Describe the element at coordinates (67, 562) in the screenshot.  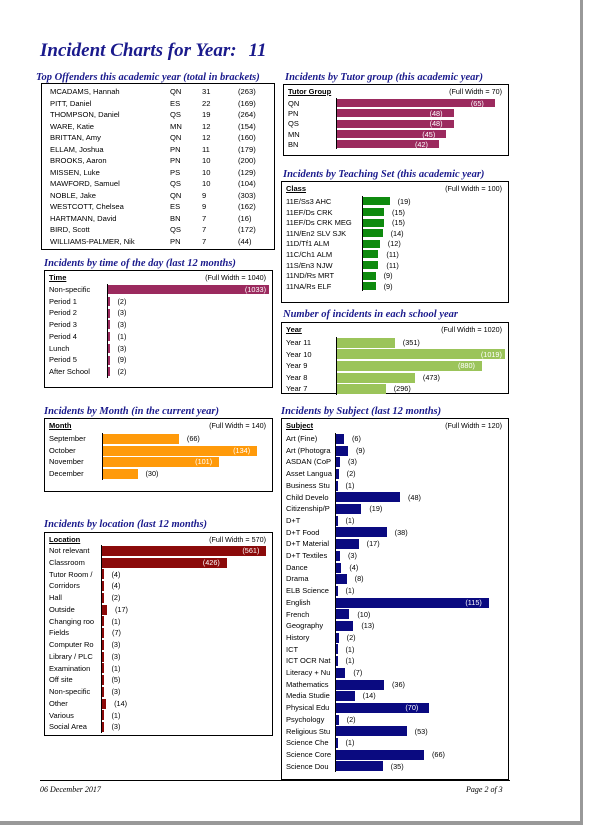
I see `category-label: Classroom` at that location.